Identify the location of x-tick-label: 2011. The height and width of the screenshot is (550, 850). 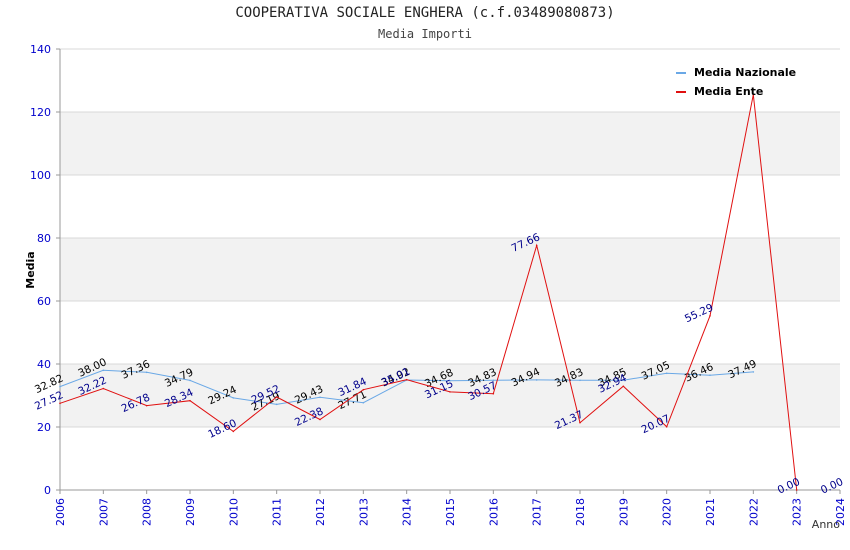
(277, 512).